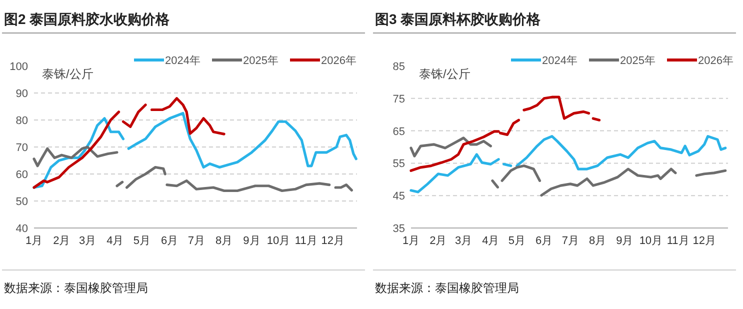 This screenshot has width=743, height=309. Describe the element at coordinates (22, 94) in the screenshot. I see `y-tick-label: 90` at that location.